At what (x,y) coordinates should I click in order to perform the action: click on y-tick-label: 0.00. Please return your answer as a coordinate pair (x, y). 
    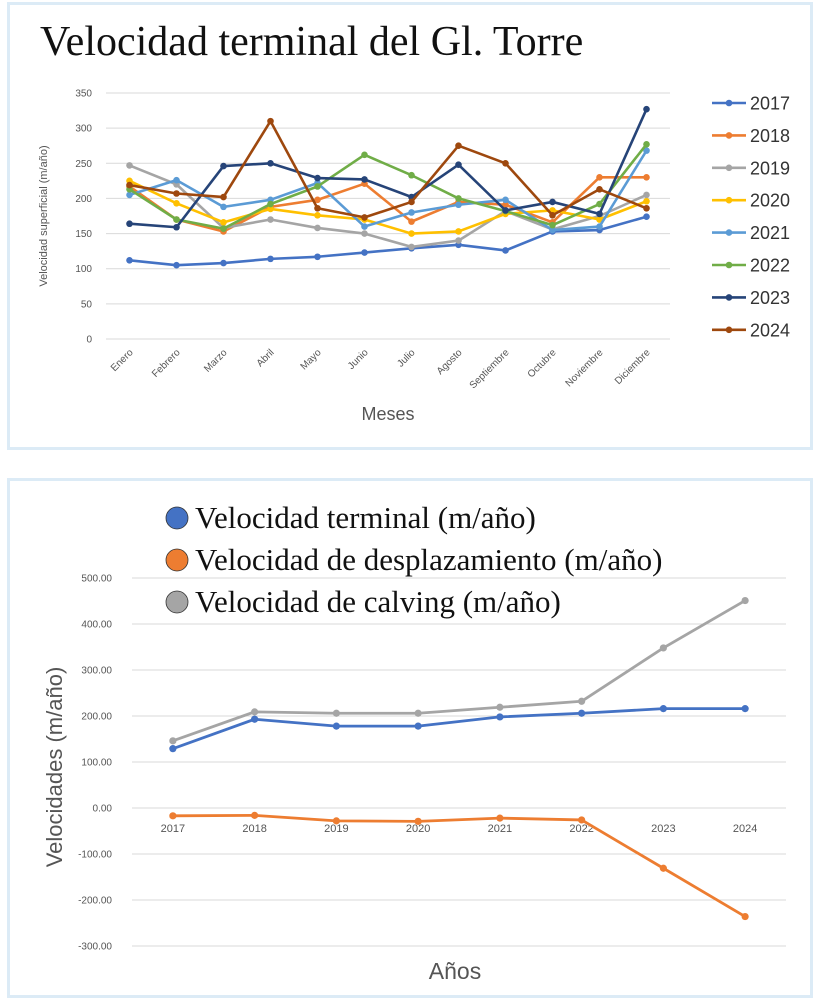
    Looking at the image, I should click on (103, 809).